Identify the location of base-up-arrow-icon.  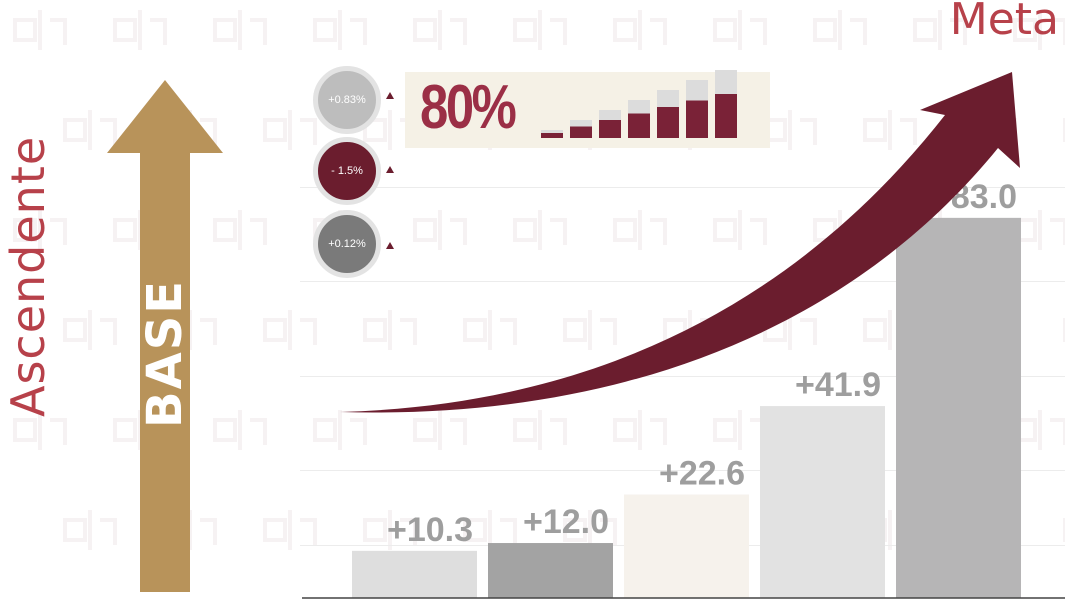
(165, 336).